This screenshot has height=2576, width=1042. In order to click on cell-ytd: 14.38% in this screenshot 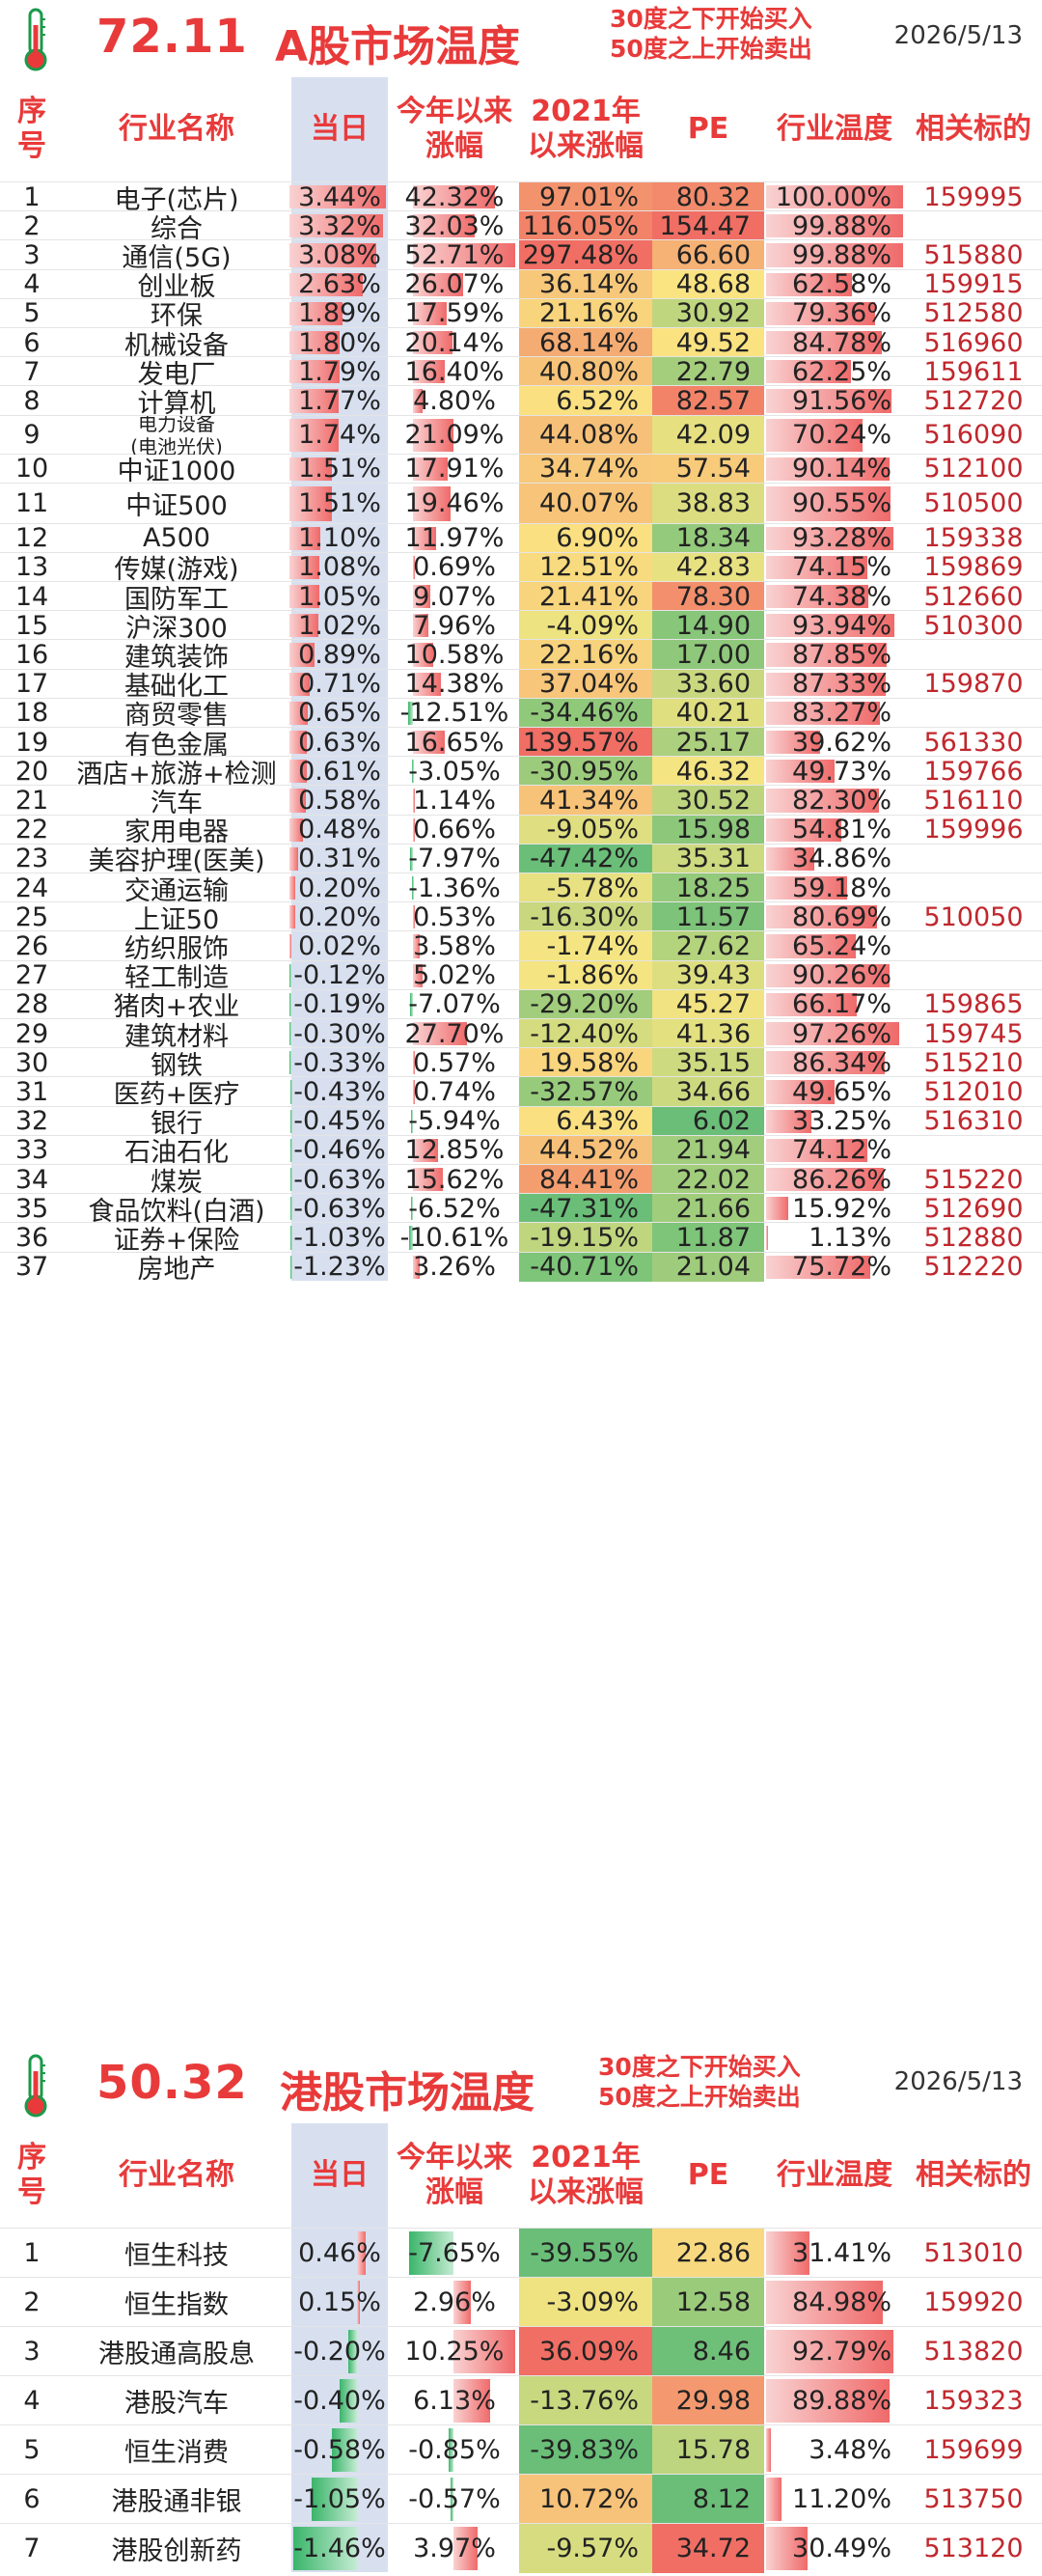, I will do `click(454, 684)`.